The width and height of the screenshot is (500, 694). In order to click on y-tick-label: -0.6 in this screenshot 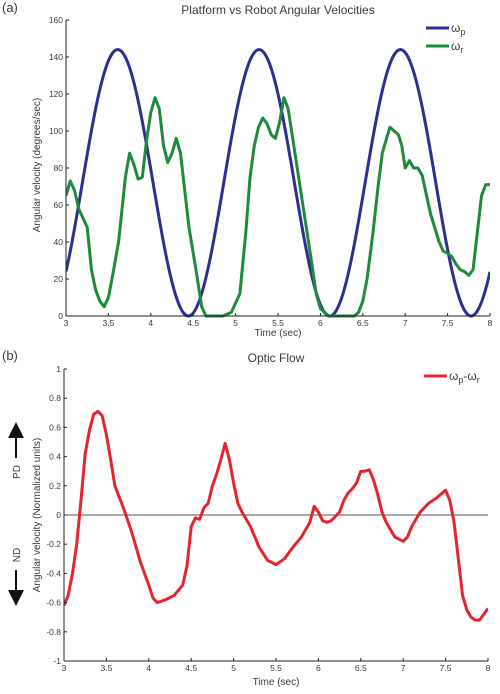, I will do `click(53, 603)`.